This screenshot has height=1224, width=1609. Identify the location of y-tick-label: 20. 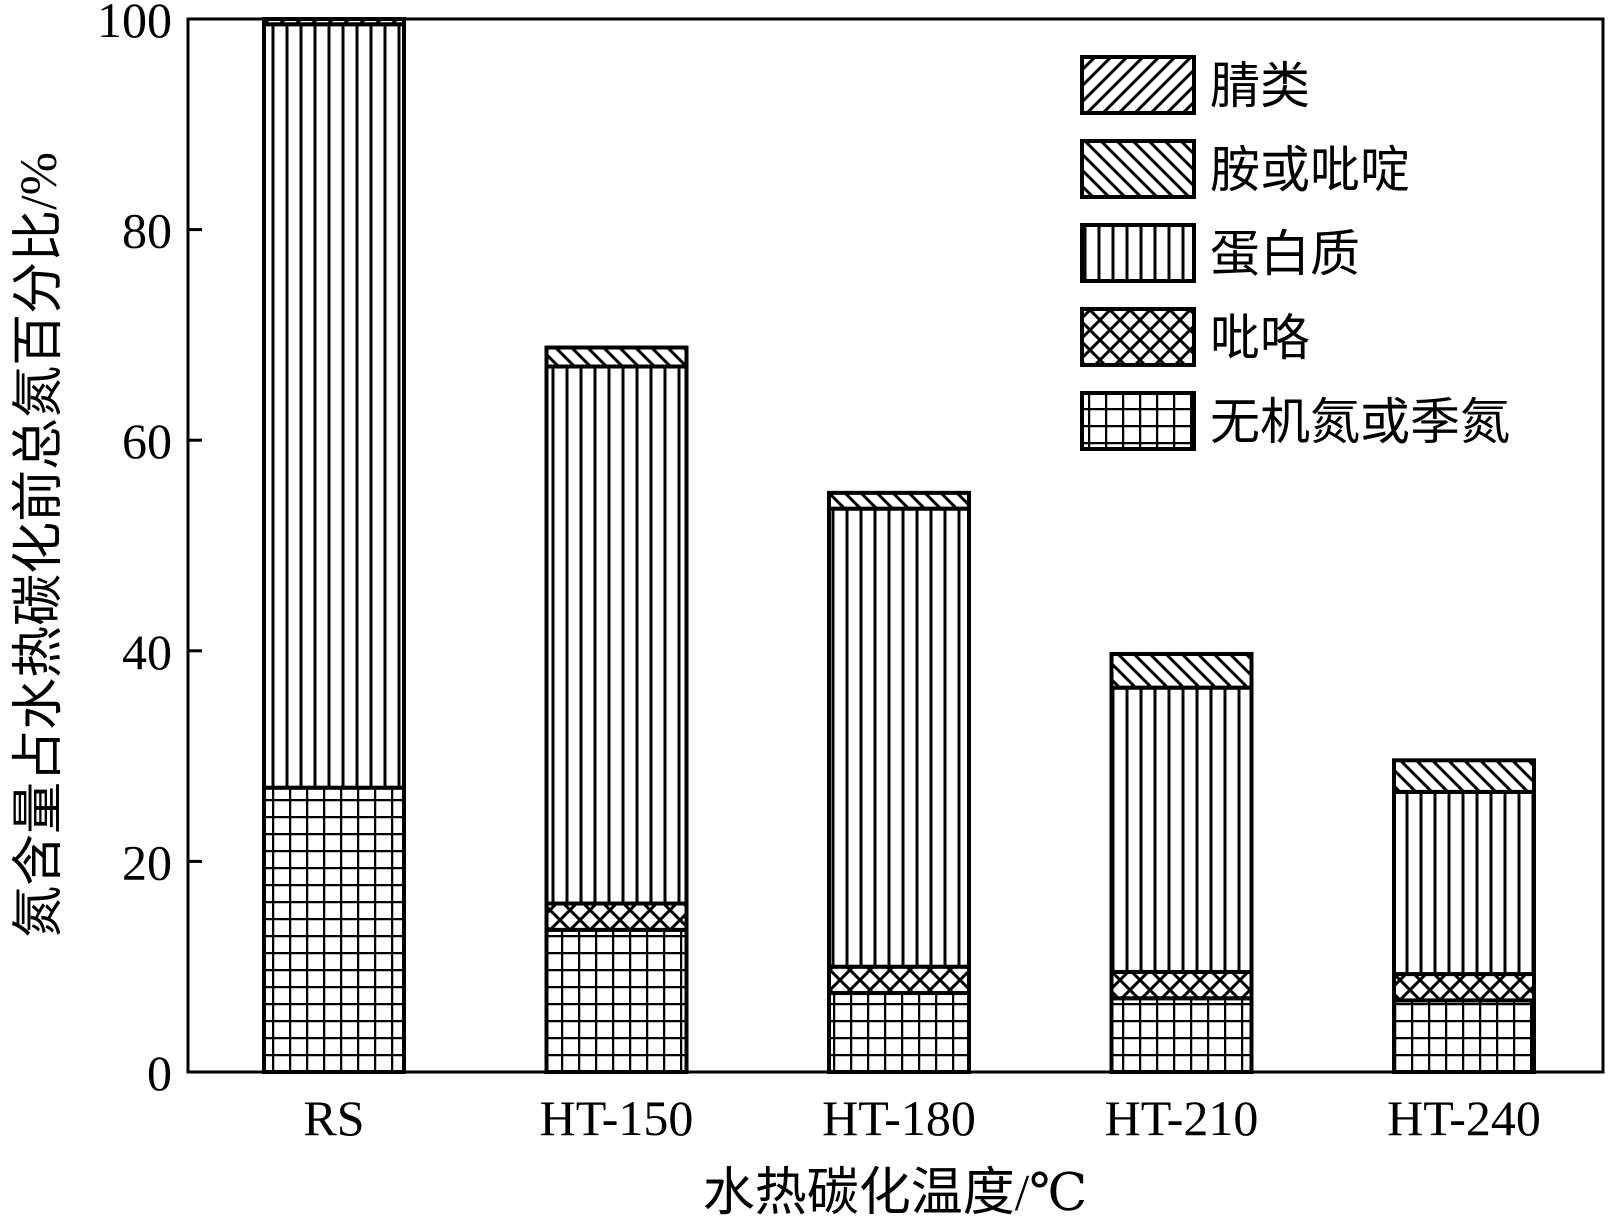
(147, 862).